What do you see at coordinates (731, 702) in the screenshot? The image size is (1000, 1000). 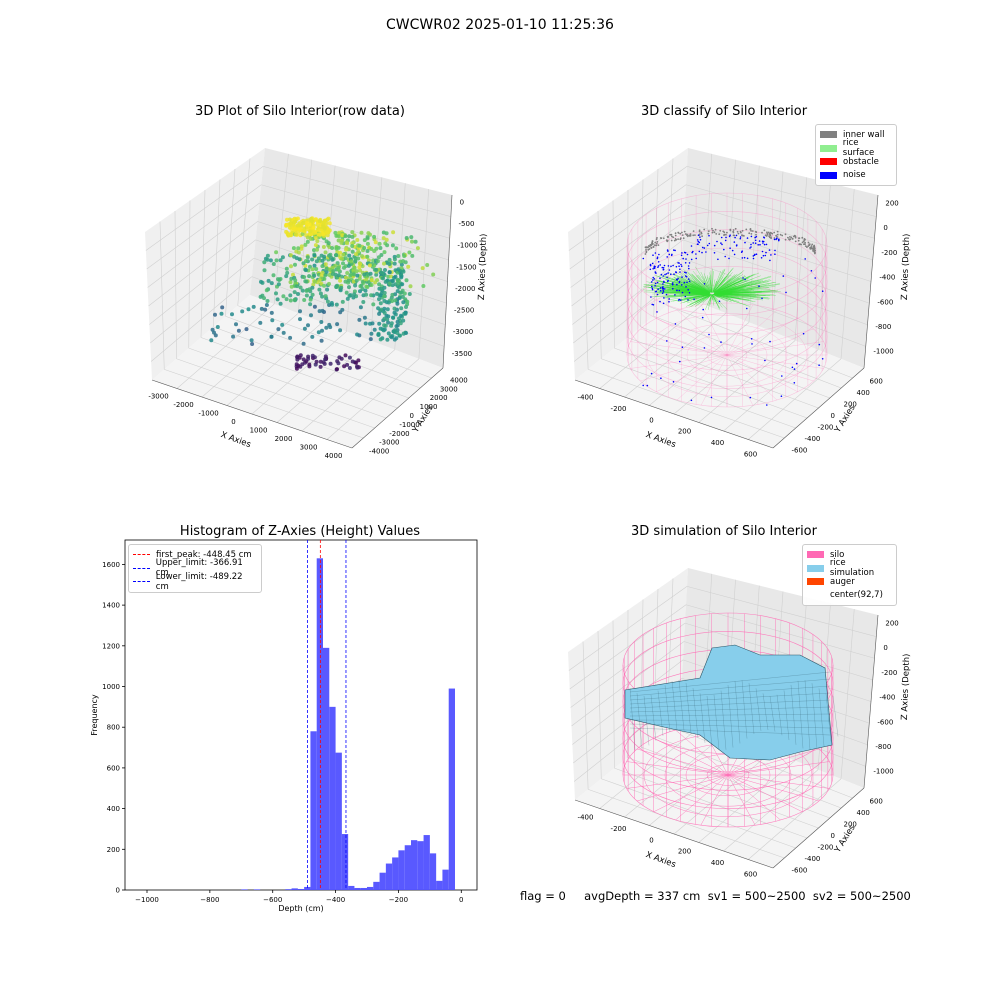 I see `rice-simulation-surface` at bounding box center [731, 702].